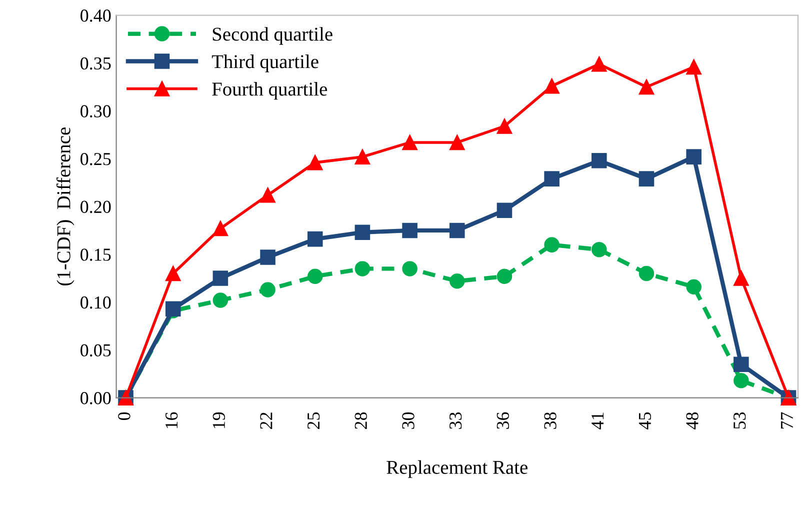 Image resolution: width=802 pixels, height=510 pixels. I want to click on y-tick-label: 0.35, so click(95, 63).